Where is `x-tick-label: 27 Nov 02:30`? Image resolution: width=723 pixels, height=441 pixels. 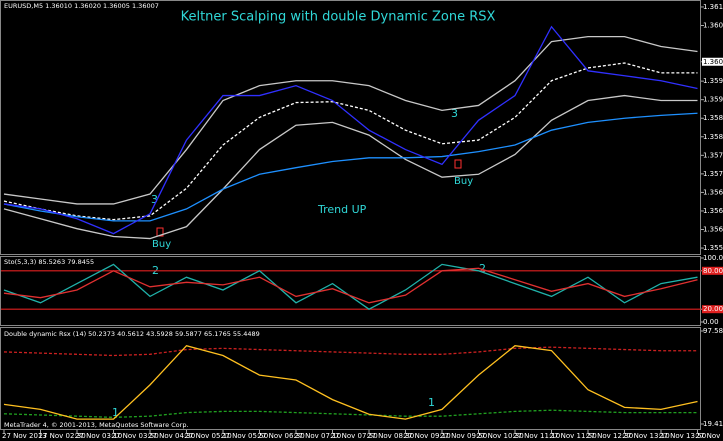 x-tick-label: 27 Nov 02:30 is located at coordinates (62, 436).